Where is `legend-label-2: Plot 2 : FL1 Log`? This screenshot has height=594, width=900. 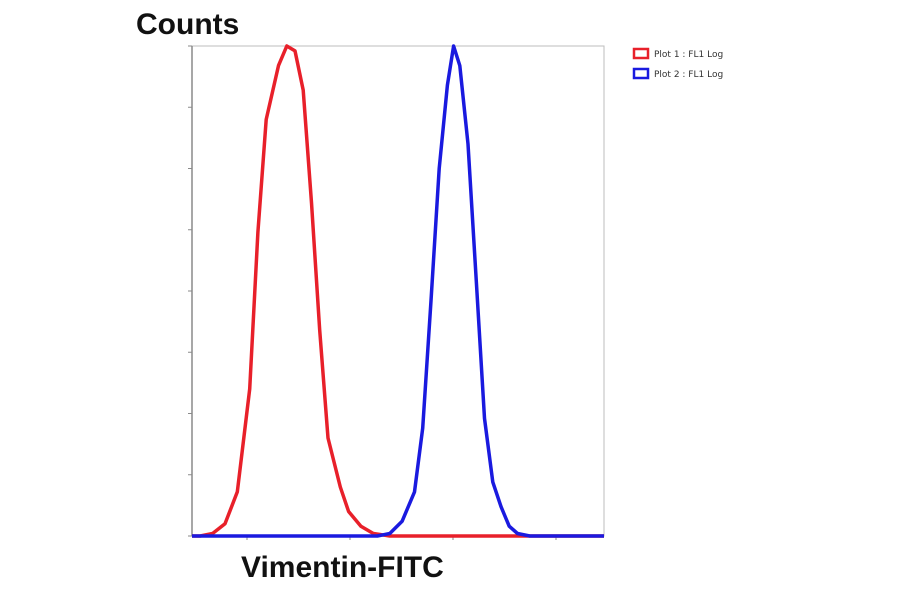 legend-label-2: Plot 2 : FL1 Log is located at coordinates (688, 75).